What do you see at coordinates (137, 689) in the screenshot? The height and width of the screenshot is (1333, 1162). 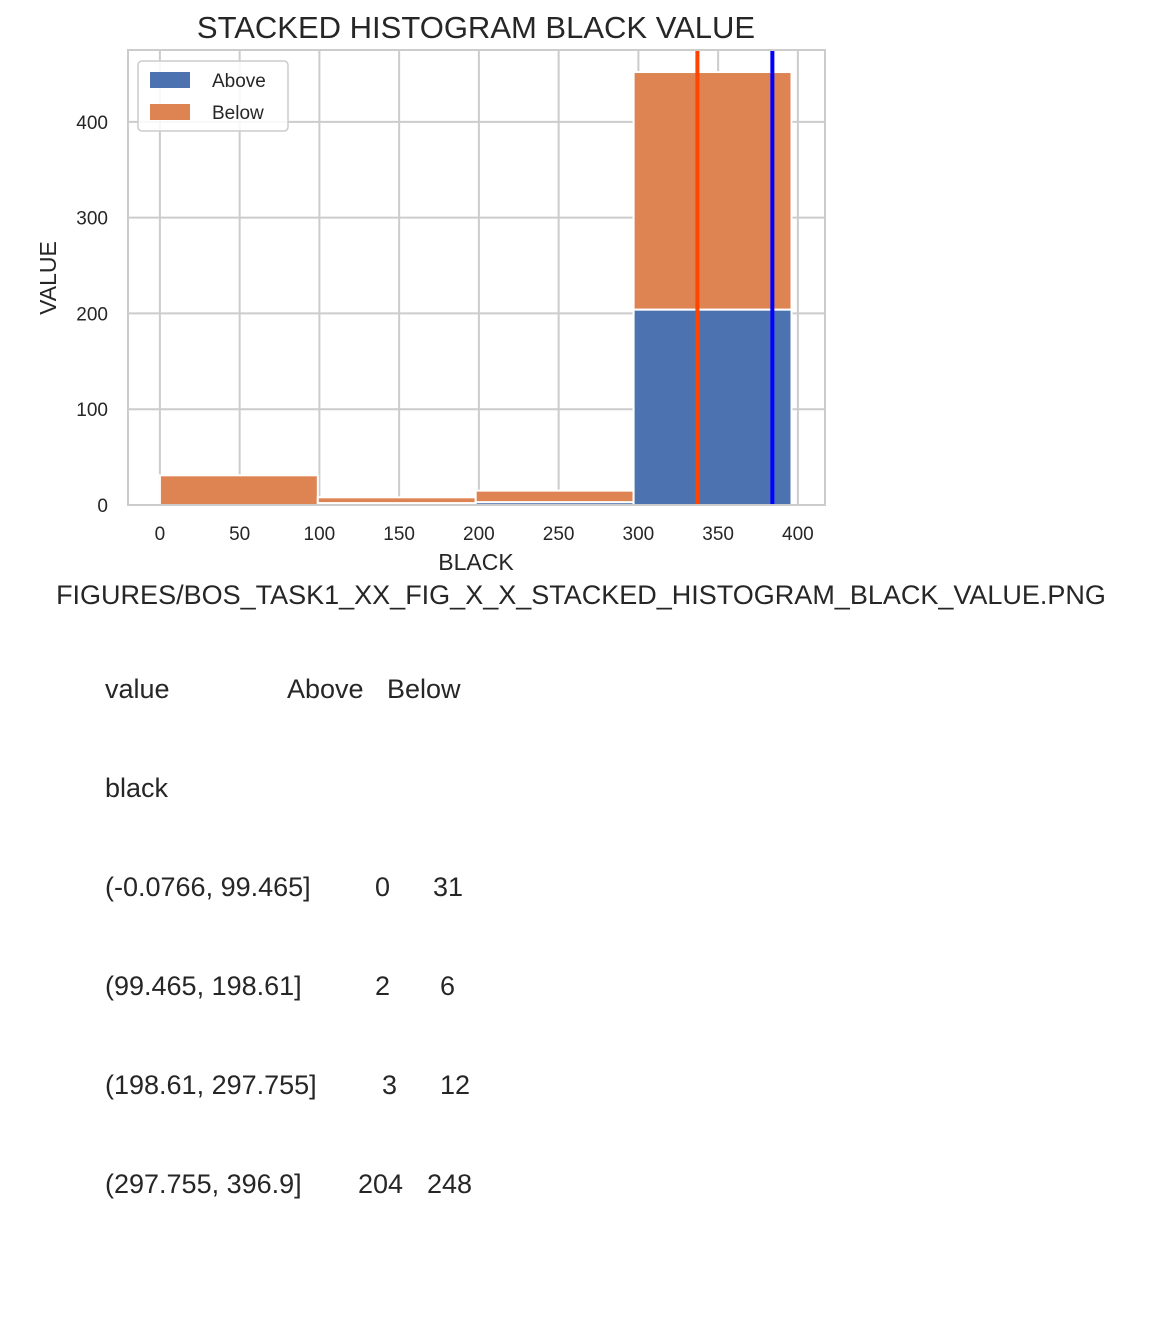 I see `table-header-label: value` at bounding box center [137, 689].